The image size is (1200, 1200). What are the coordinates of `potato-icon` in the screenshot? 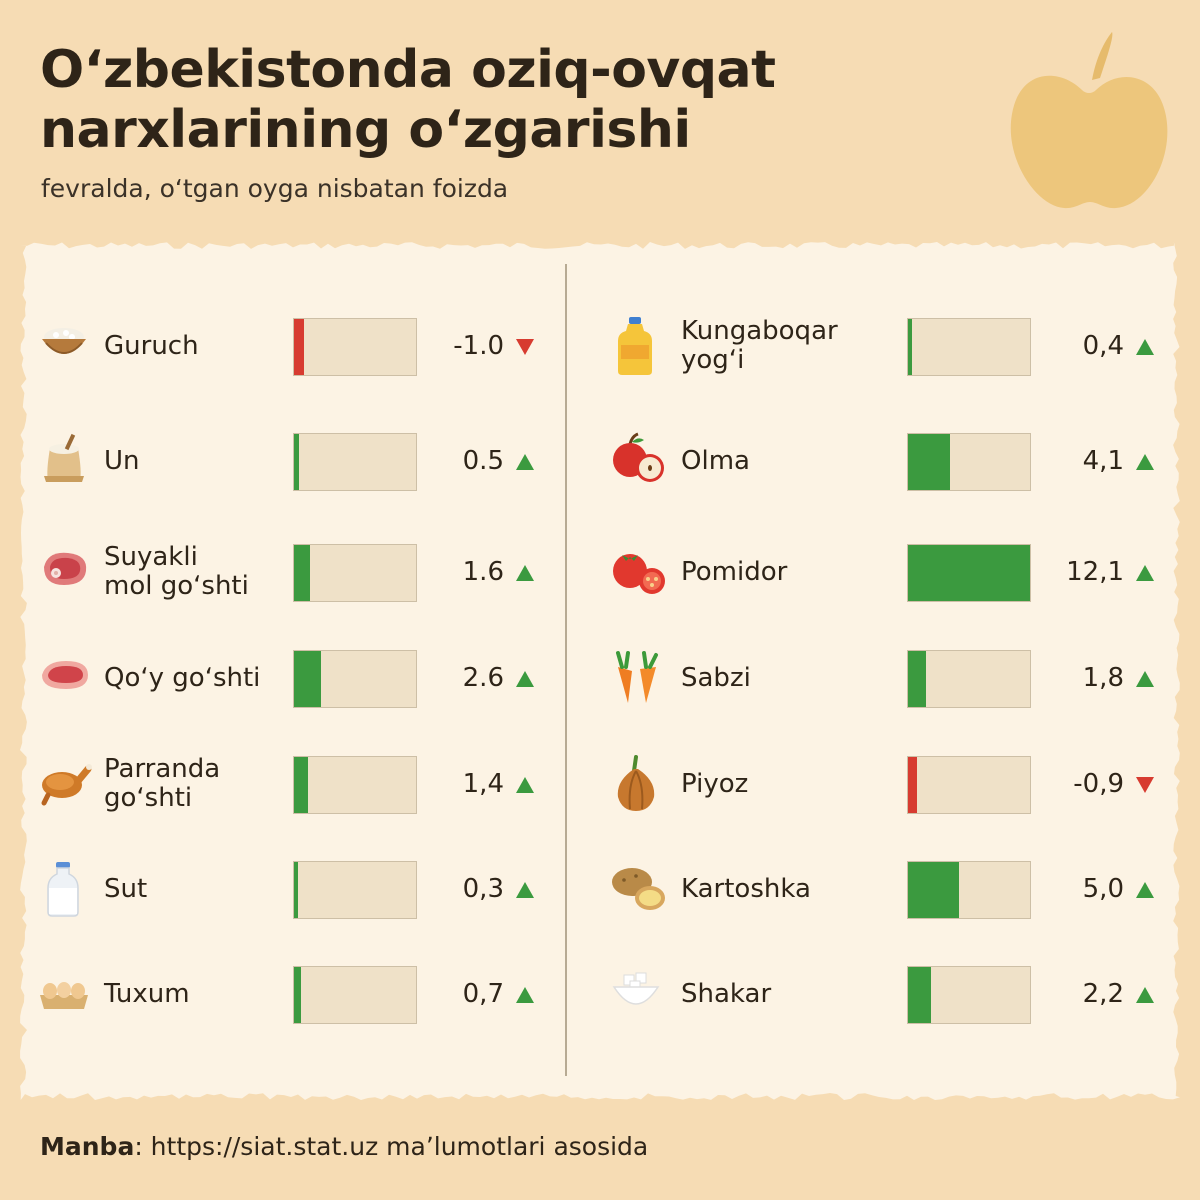 It's located at (638, 889).